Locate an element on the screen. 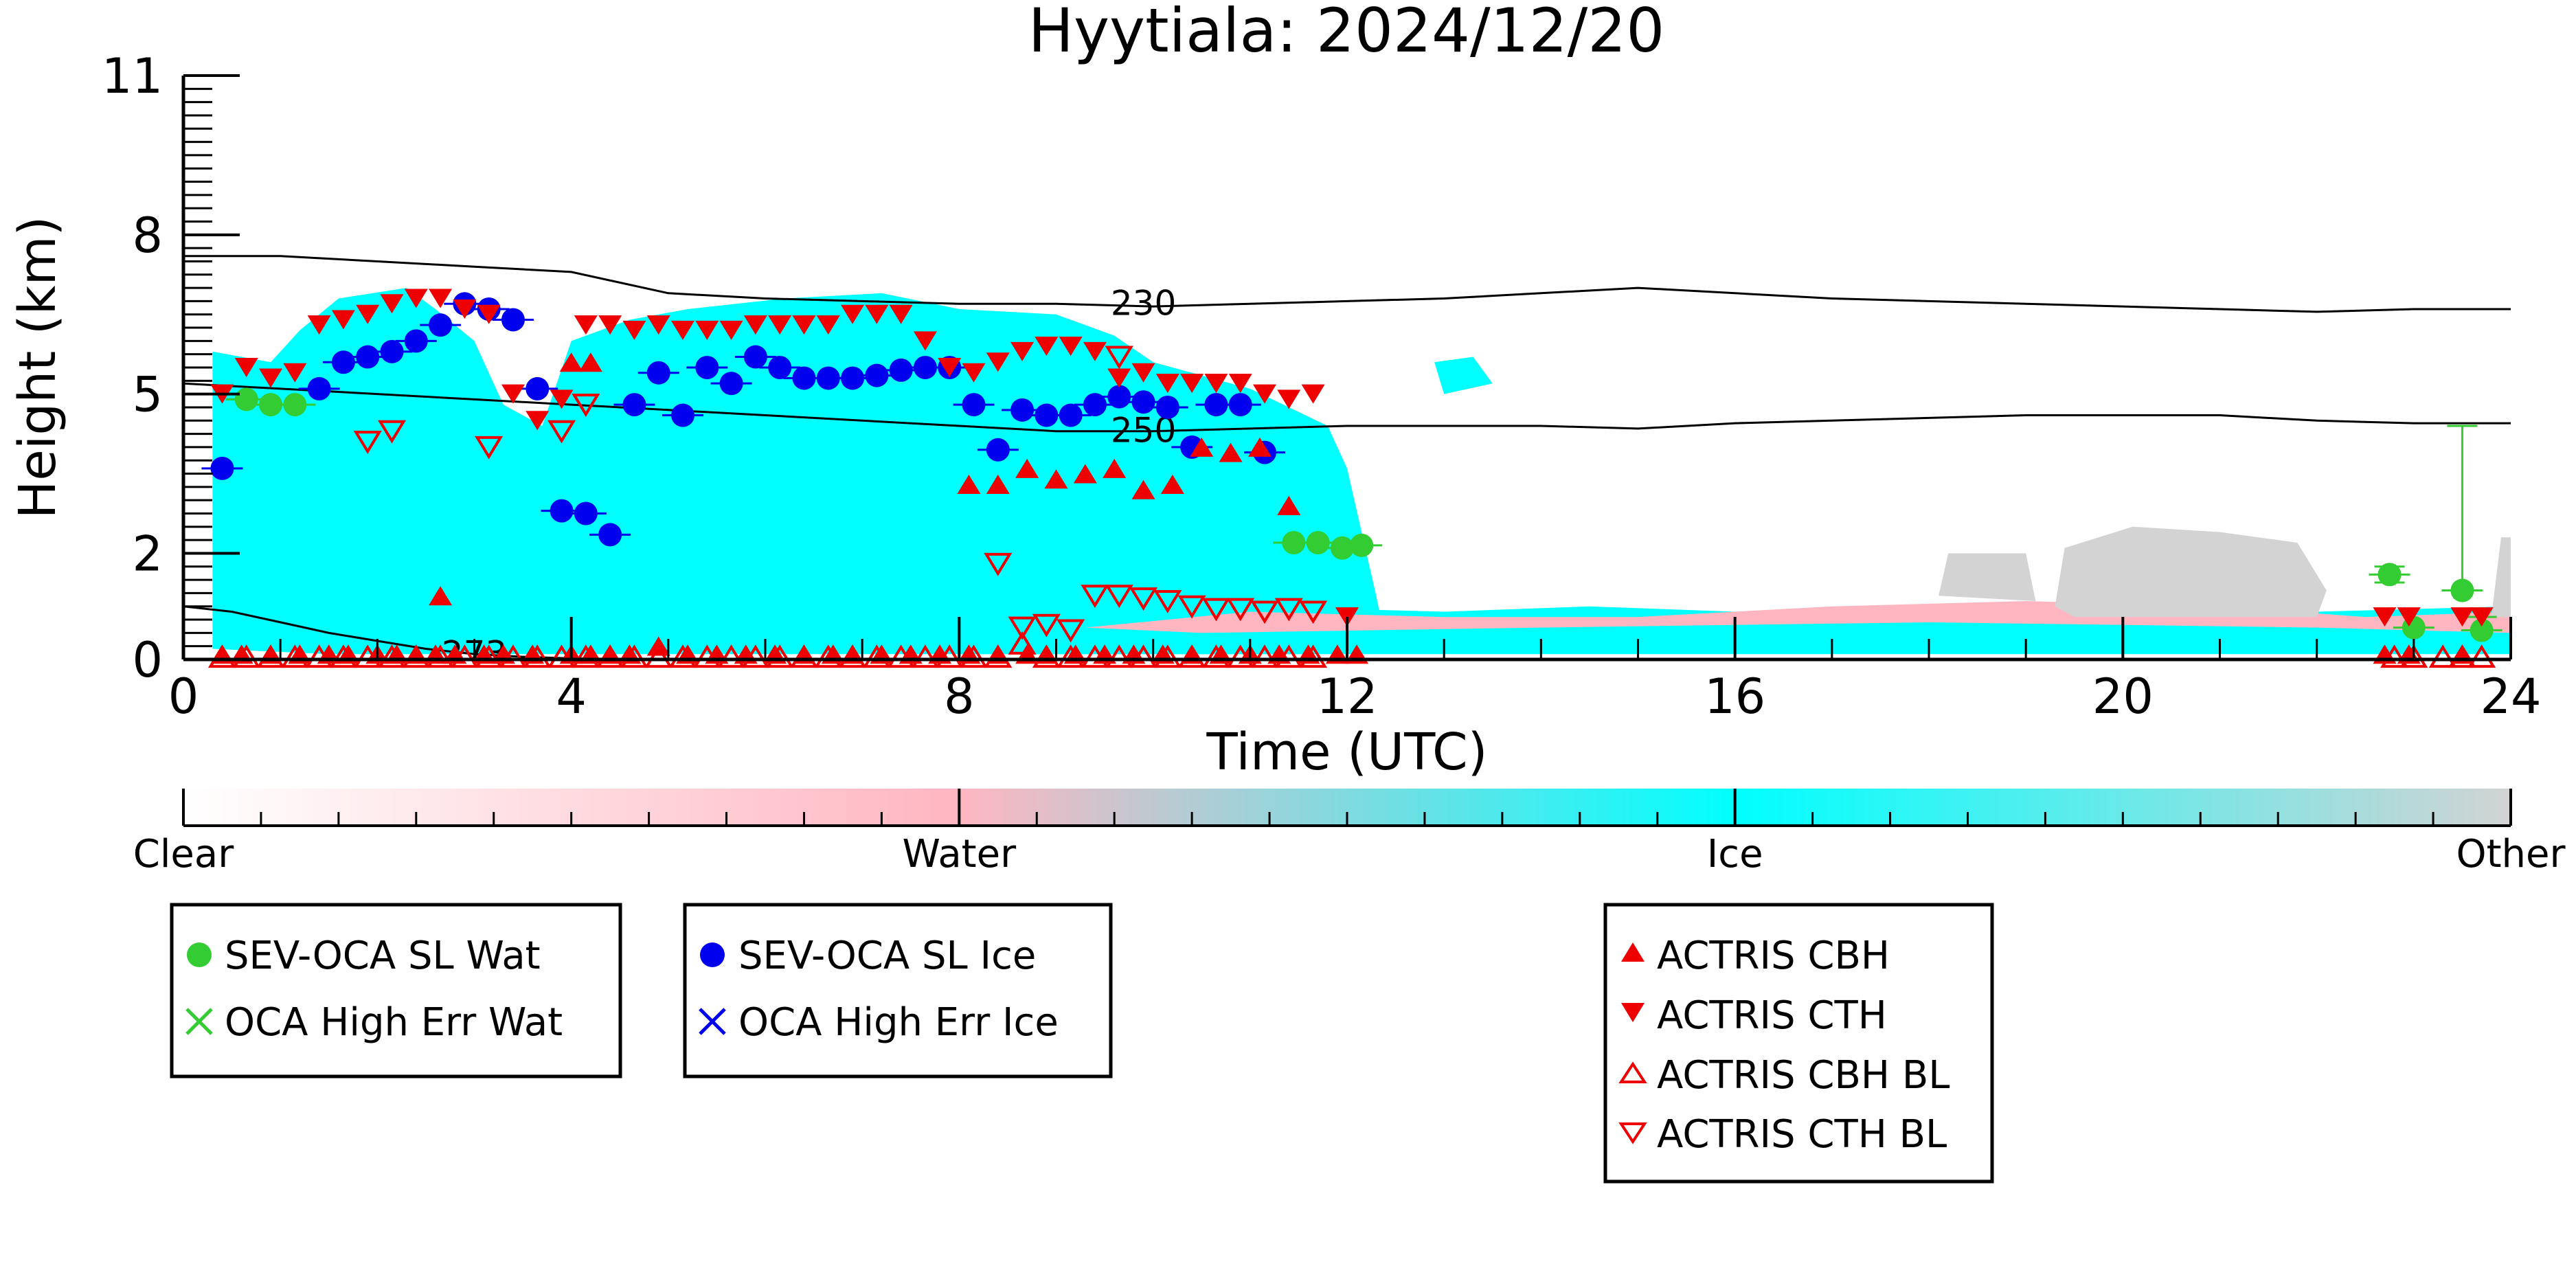 The width and height of the screenshot is (2576, 1288). legend-sev-oca-sl-wat-marker is located at coordinates (199, 954).